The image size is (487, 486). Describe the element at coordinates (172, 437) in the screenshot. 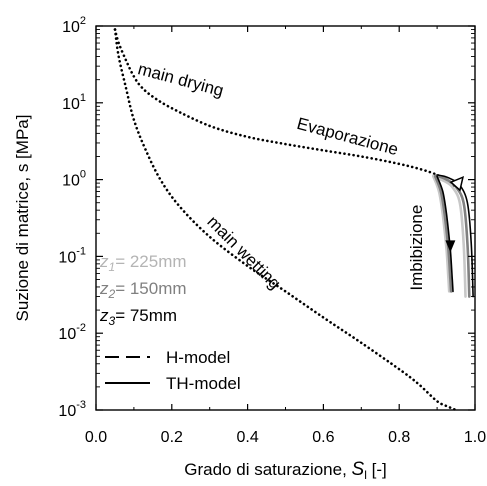

I see `x-tick-label: 0.2` at that location.